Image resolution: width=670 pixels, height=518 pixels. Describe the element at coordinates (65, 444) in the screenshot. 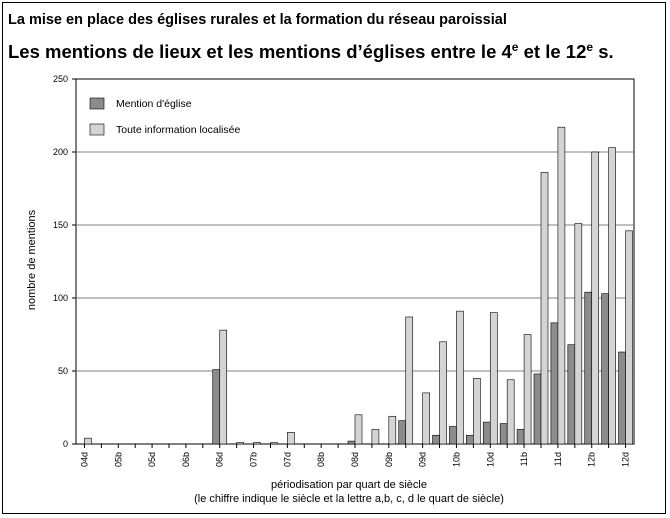

I see `y-tick-label: 0` at that location.